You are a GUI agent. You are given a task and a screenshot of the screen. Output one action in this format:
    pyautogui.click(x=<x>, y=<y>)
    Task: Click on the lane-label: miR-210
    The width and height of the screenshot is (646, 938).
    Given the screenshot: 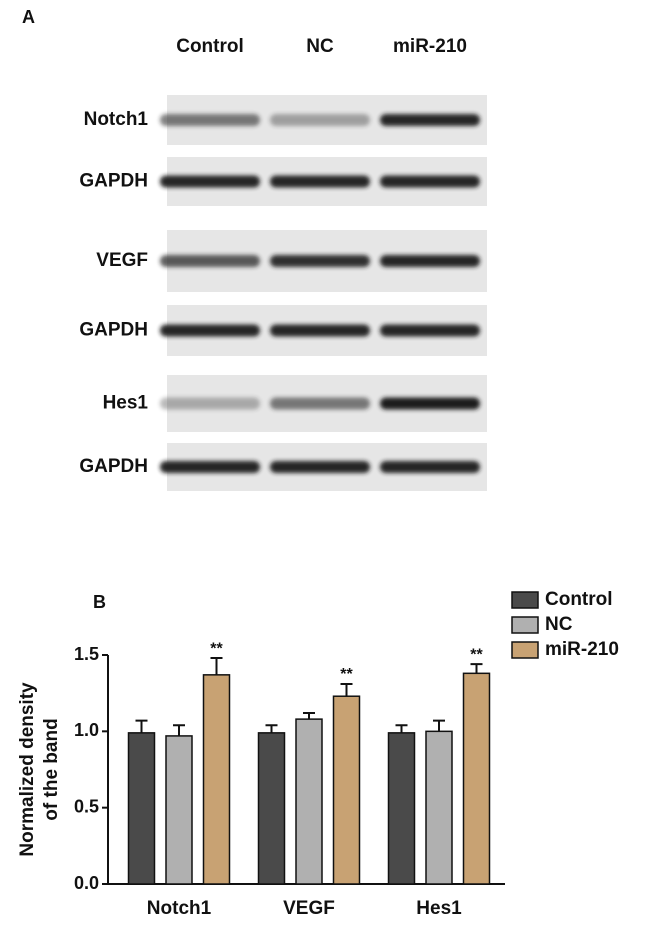 What is the action you would take?
    pyautogui.click(x=430, y=46)
    